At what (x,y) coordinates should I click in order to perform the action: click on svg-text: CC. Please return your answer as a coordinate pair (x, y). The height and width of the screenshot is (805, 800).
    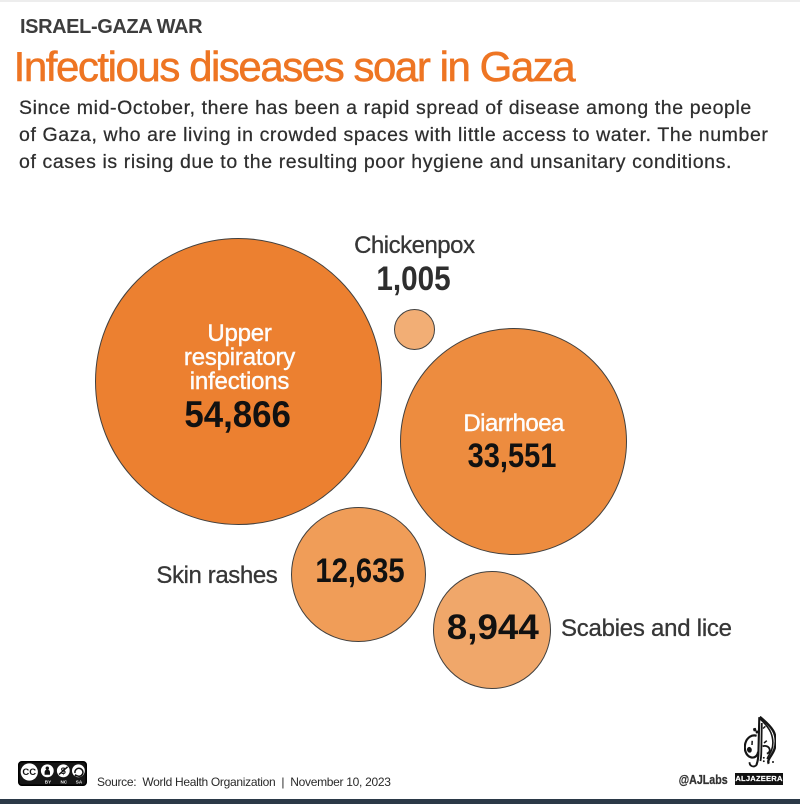
    Looking at the image, I should click on (29, 772).